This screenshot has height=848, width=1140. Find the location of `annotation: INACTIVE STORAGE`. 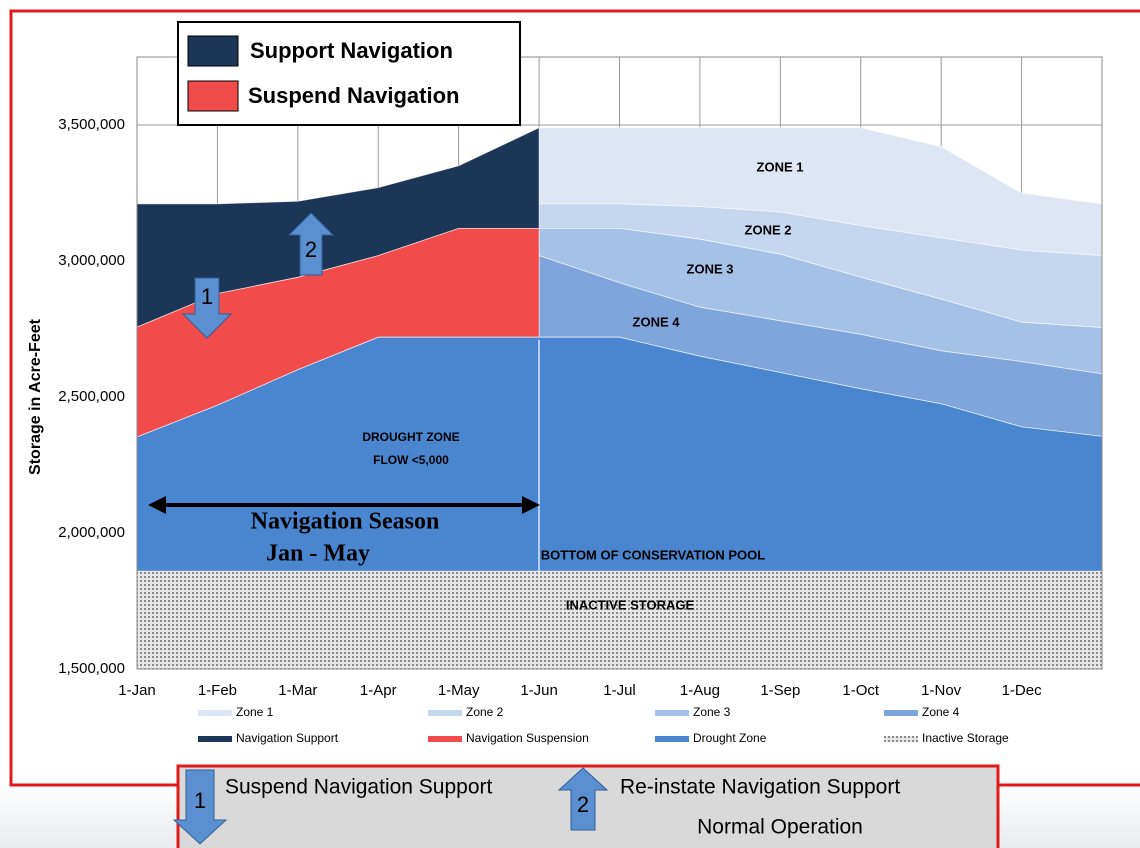

annotation: INACTIVE STORAGE is located at coordinates (630, 604).